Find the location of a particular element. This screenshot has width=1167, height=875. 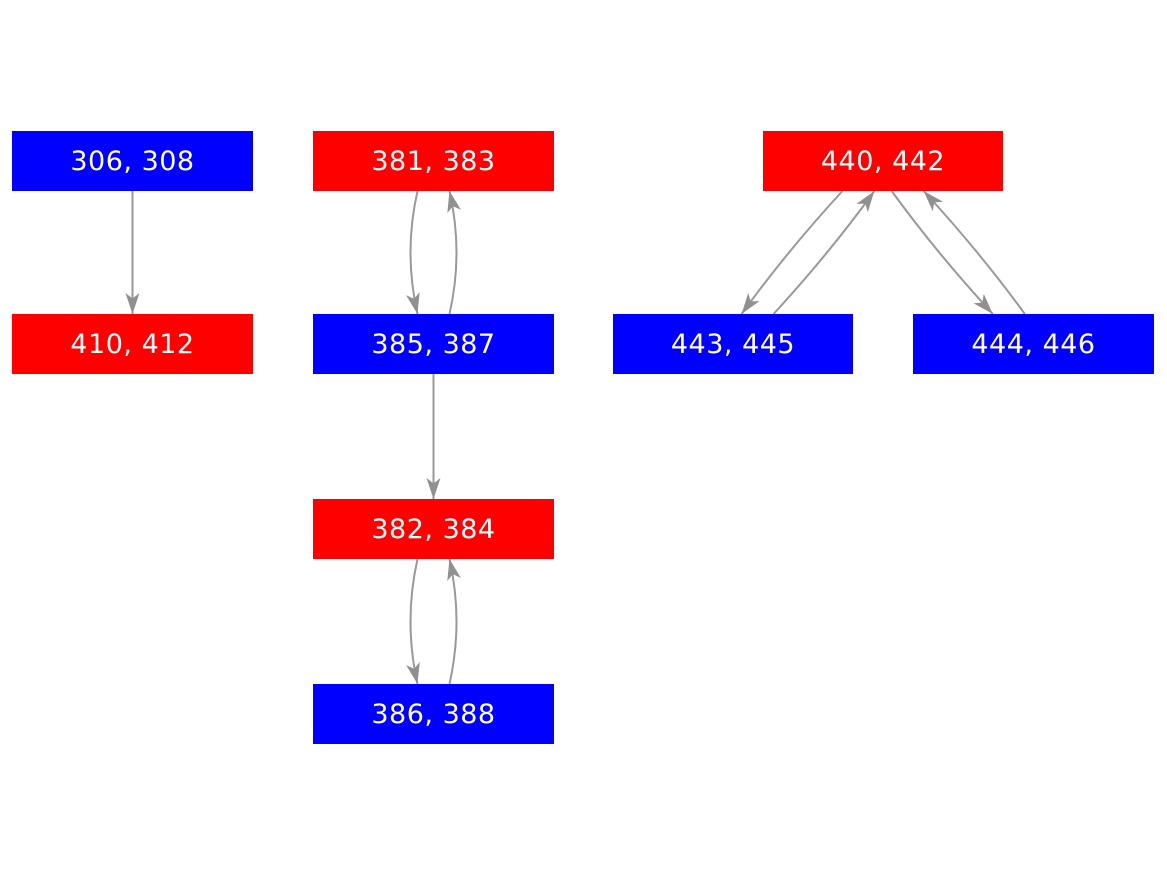

graph-node: 306, 308 is located at coordinates (132, 161).